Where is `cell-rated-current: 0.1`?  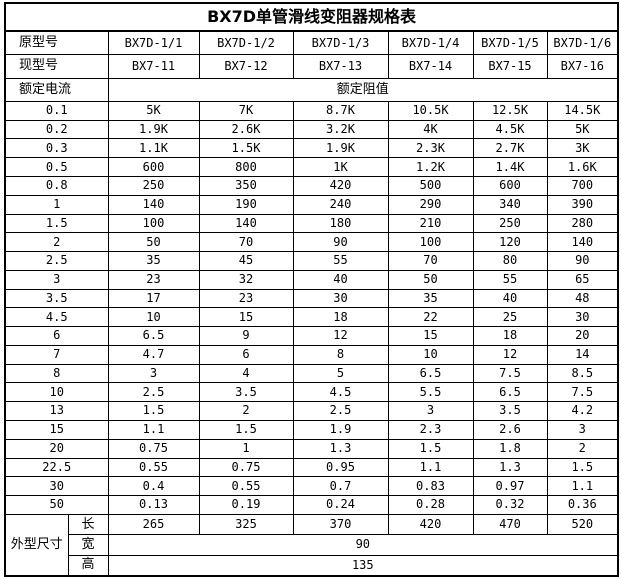
cell-rated-current: 0.1 is located at coordinates (56, 110).